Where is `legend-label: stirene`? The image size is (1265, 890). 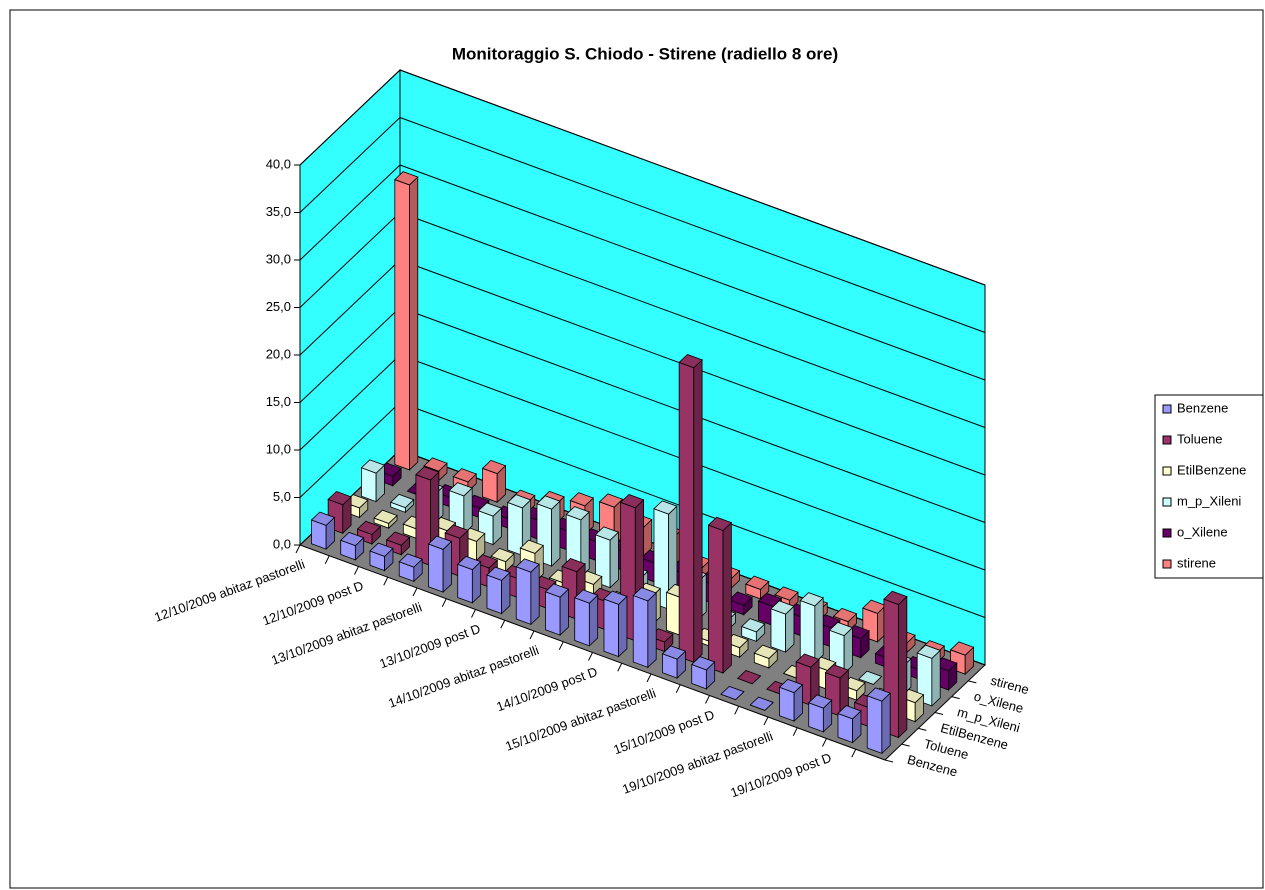
legend-label: stirene is located at coordinates (1196, 562).